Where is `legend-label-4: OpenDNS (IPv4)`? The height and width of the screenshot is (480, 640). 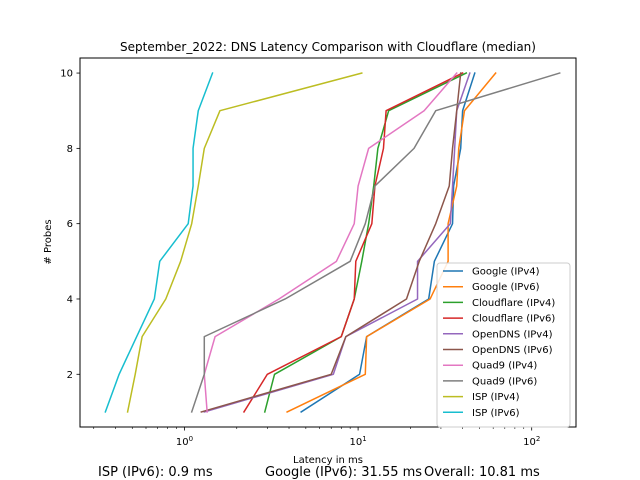 legend-label-4: OpenDNS (IPv4) is located at coordinates (512, 334).